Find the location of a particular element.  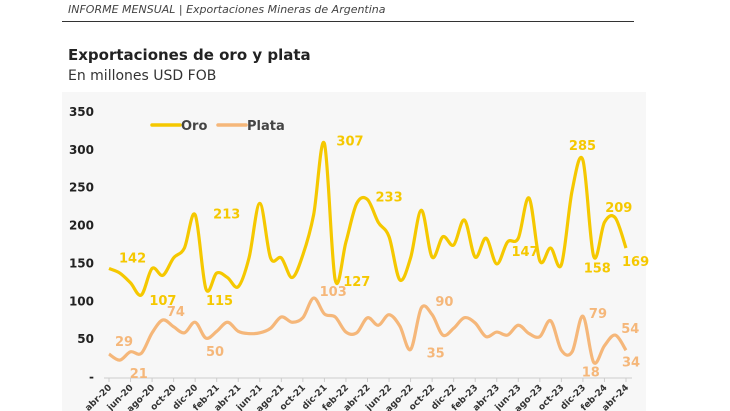

y-tick-label: 100 is located at coordinates (81, 301).